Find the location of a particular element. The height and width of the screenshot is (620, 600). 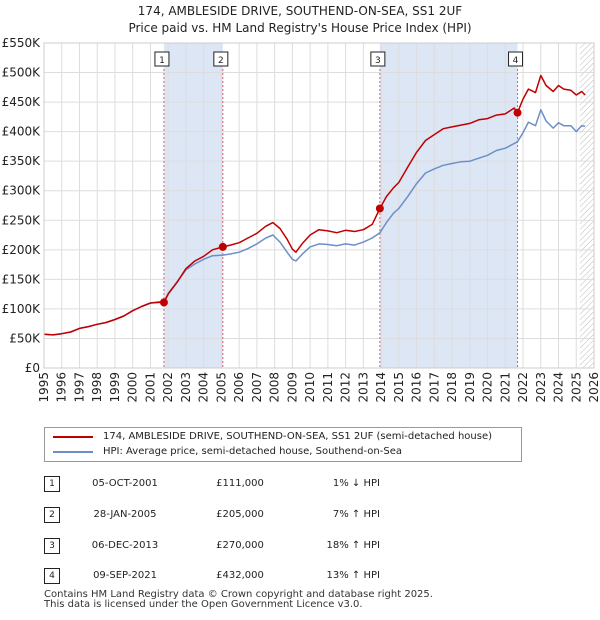

sale-price: £205,000 is located at coordinates (240, 514).